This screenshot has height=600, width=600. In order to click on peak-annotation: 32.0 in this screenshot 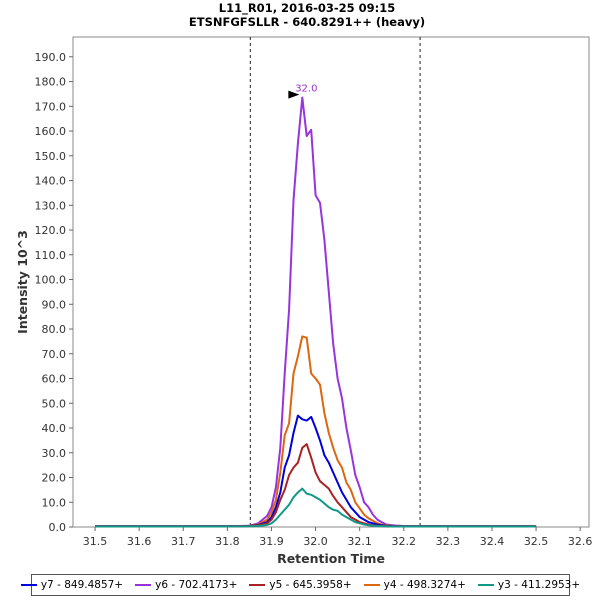, I will do `click(302, 91)`.